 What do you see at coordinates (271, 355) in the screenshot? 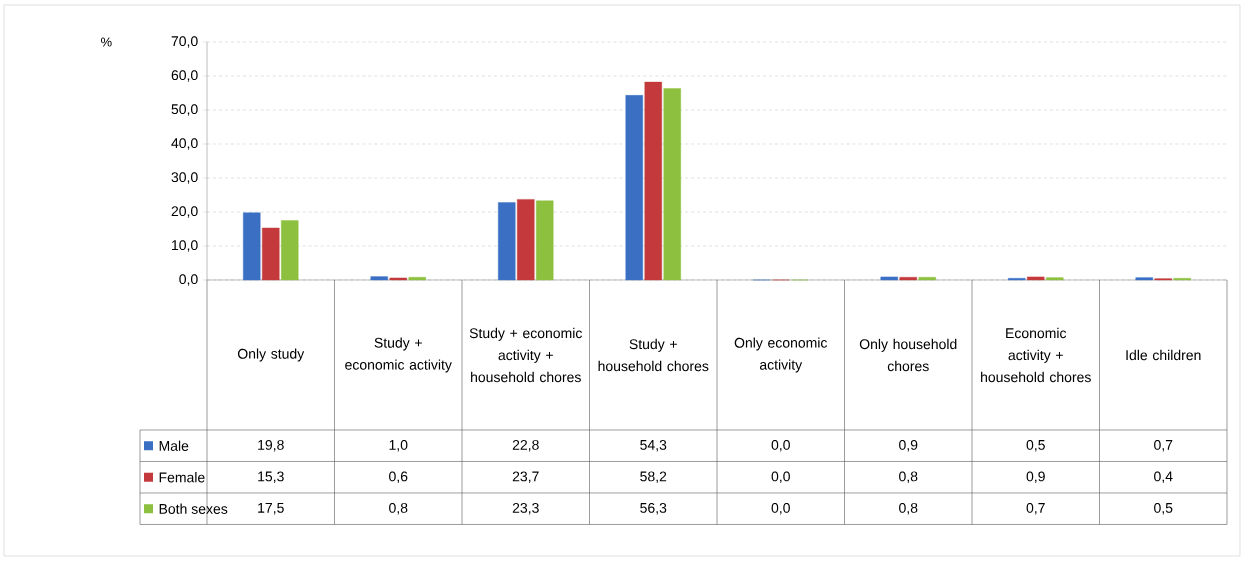
I see `x-tick-label: Only study` at bounding box center [271, 355].